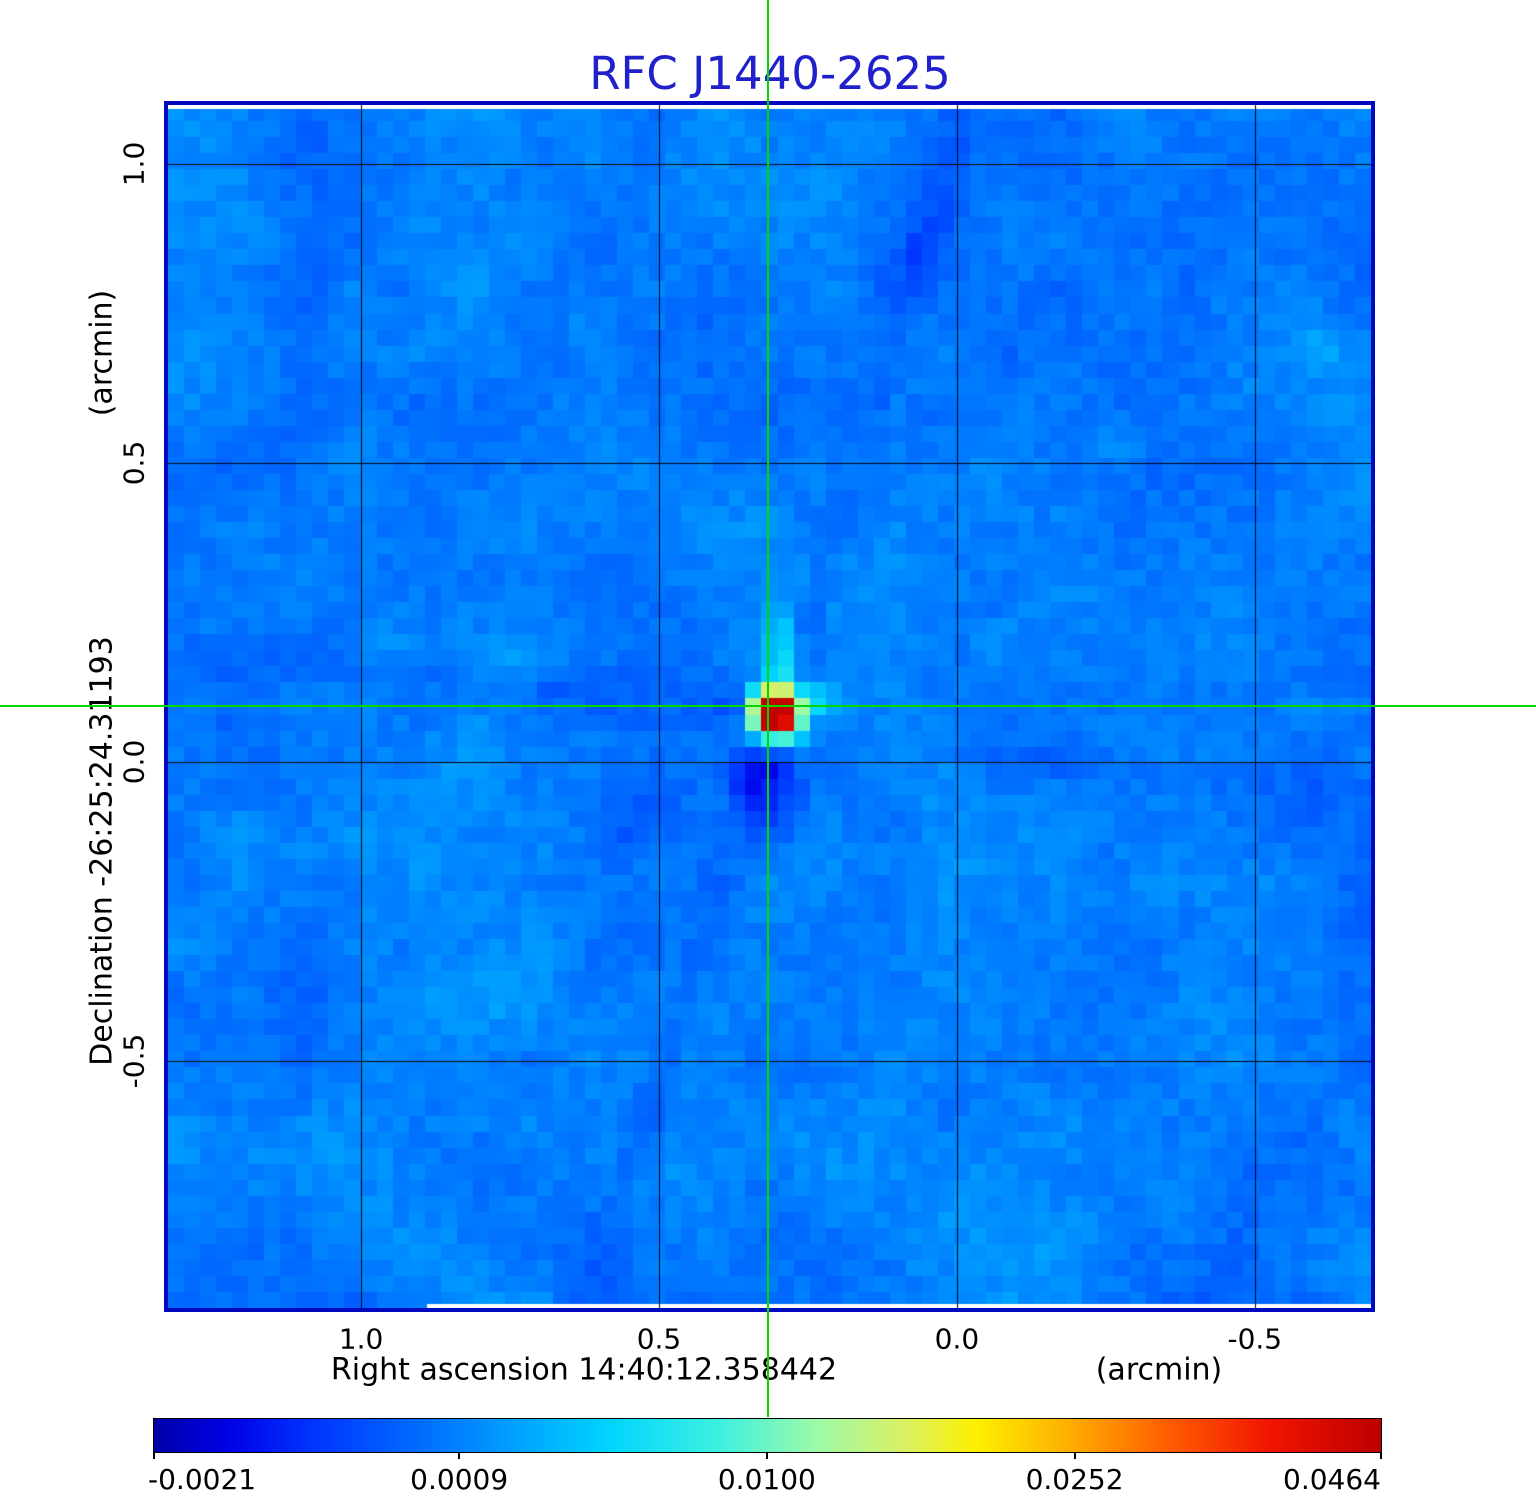 The width and height of the screenshot is (1536, 1511). What do you see at coordinates (659, 1339) in the screenshot?
I see `x-tick-label: 0.5` at bounding box center [659, 1339].